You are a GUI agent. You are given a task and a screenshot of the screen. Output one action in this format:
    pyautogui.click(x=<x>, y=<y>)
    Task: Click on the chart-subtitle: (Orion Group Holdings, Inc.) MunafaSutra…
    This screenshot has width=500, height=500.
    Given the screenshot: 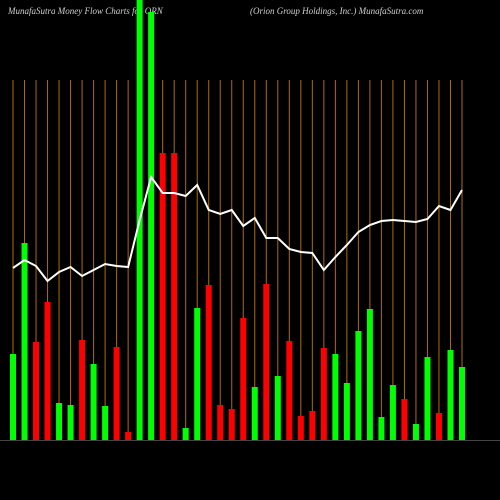 What is the action you would take?
    pyautogui.click(x=337, y=11)
    